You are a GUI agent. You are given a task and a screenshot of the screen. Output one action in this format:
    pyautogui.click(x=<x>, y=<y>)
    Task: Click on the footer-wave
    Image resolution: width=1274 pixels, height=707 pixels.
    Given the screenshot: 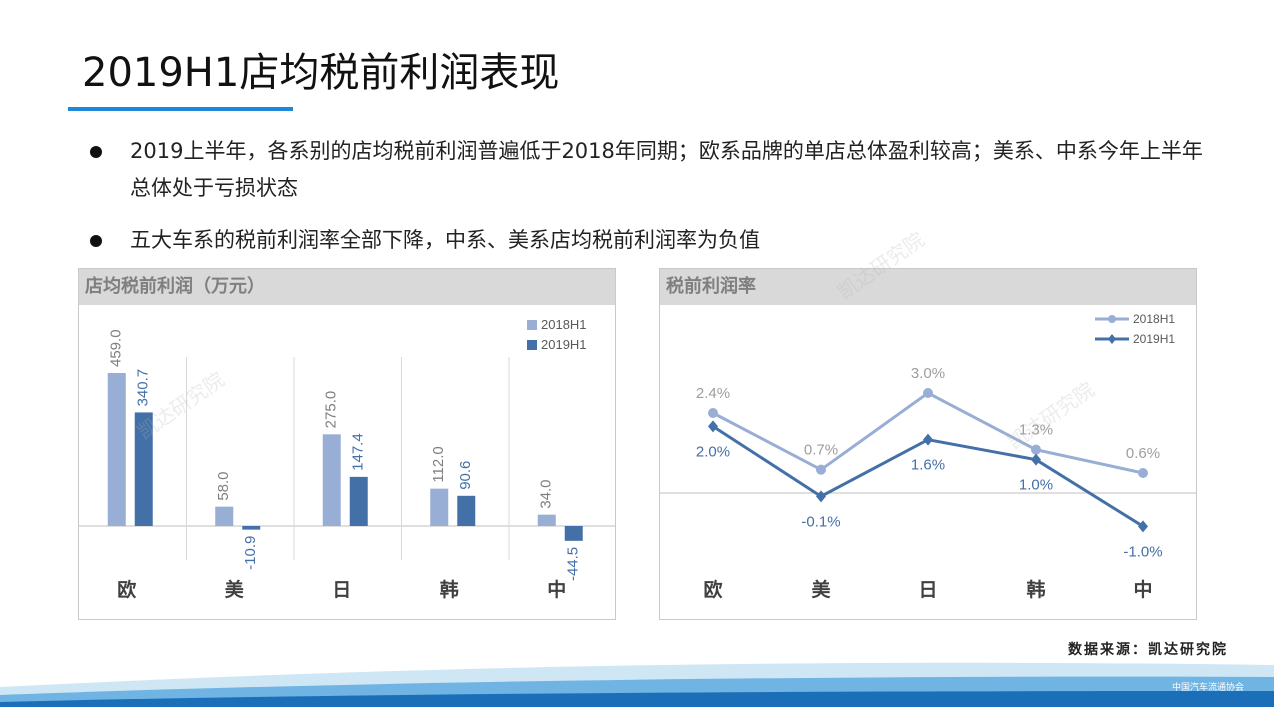 What is the action you would take?
    pyautogui.click(x=637, y=684)
    